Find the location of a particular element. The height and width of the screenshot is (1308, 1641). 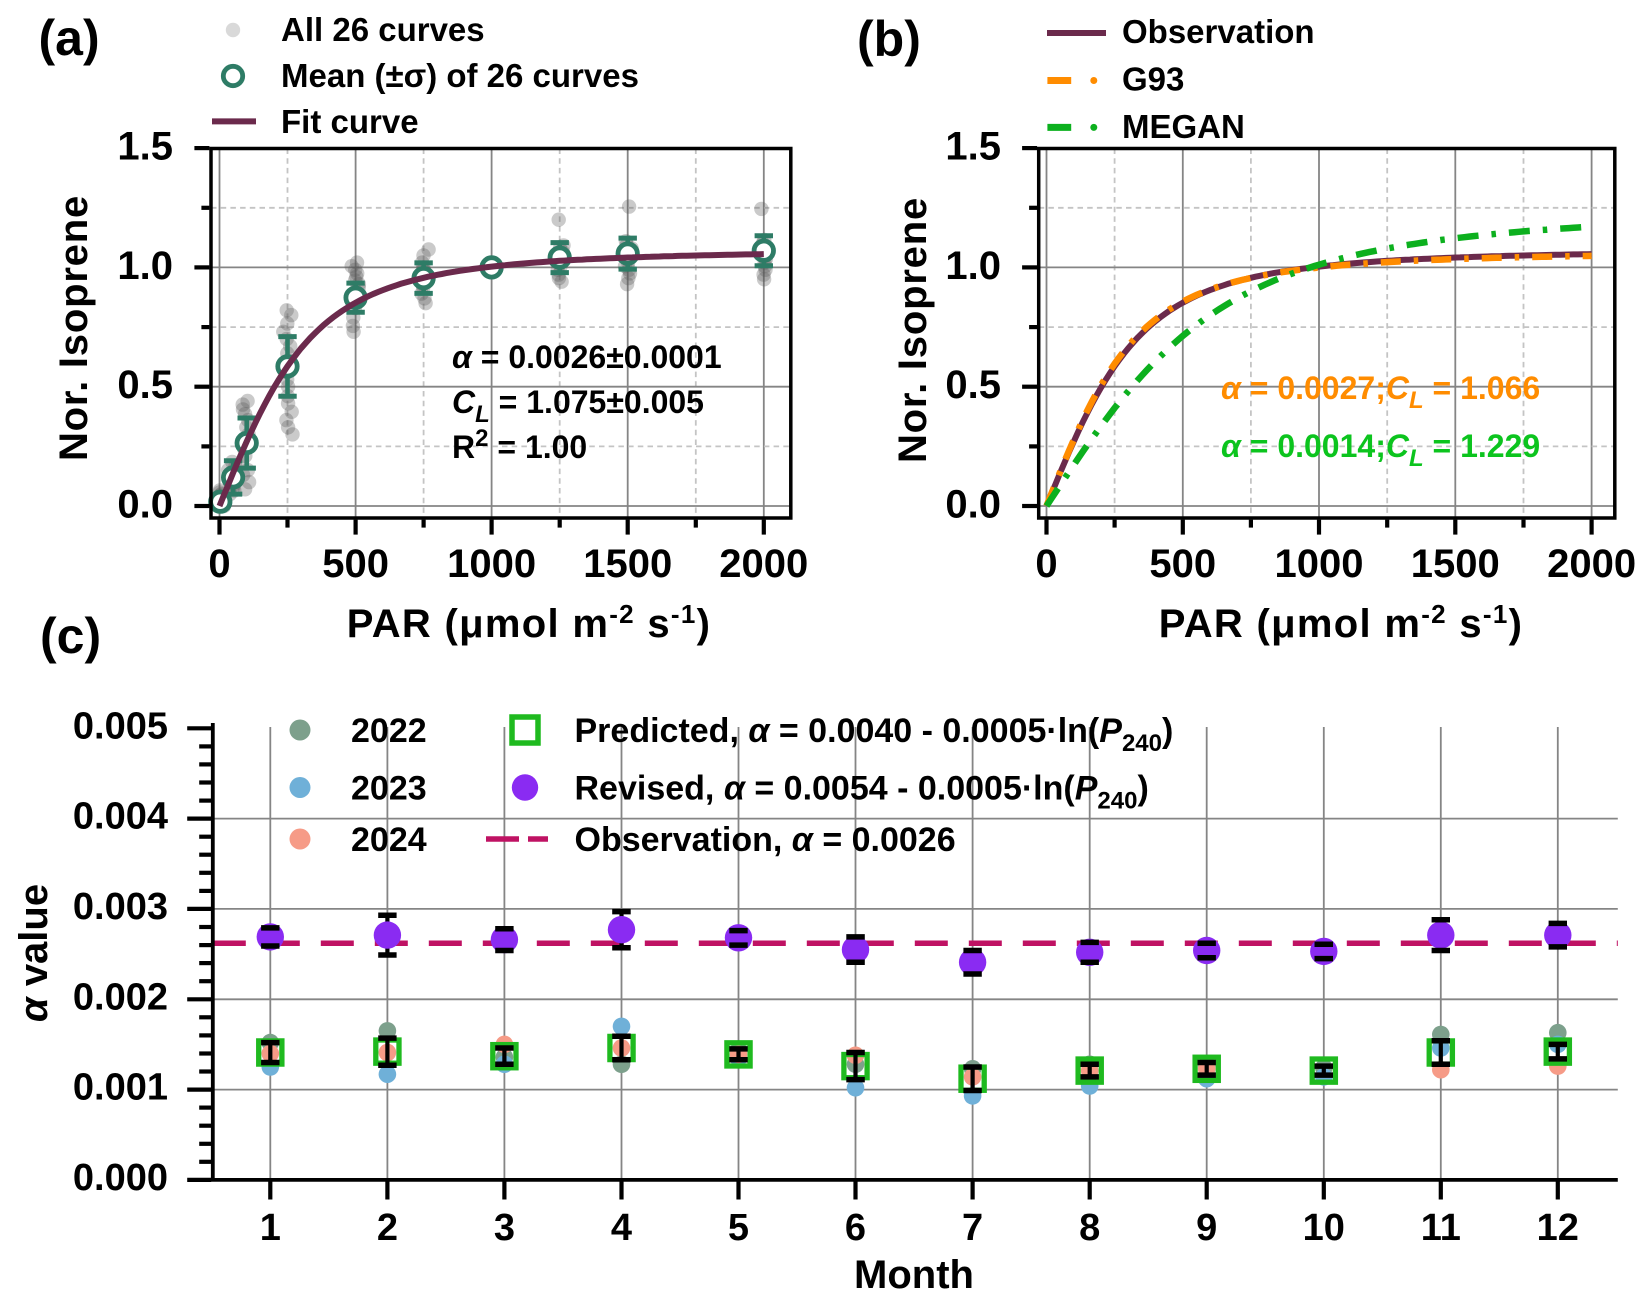

svg-text: 1 is located at coordinates (270, 1228).